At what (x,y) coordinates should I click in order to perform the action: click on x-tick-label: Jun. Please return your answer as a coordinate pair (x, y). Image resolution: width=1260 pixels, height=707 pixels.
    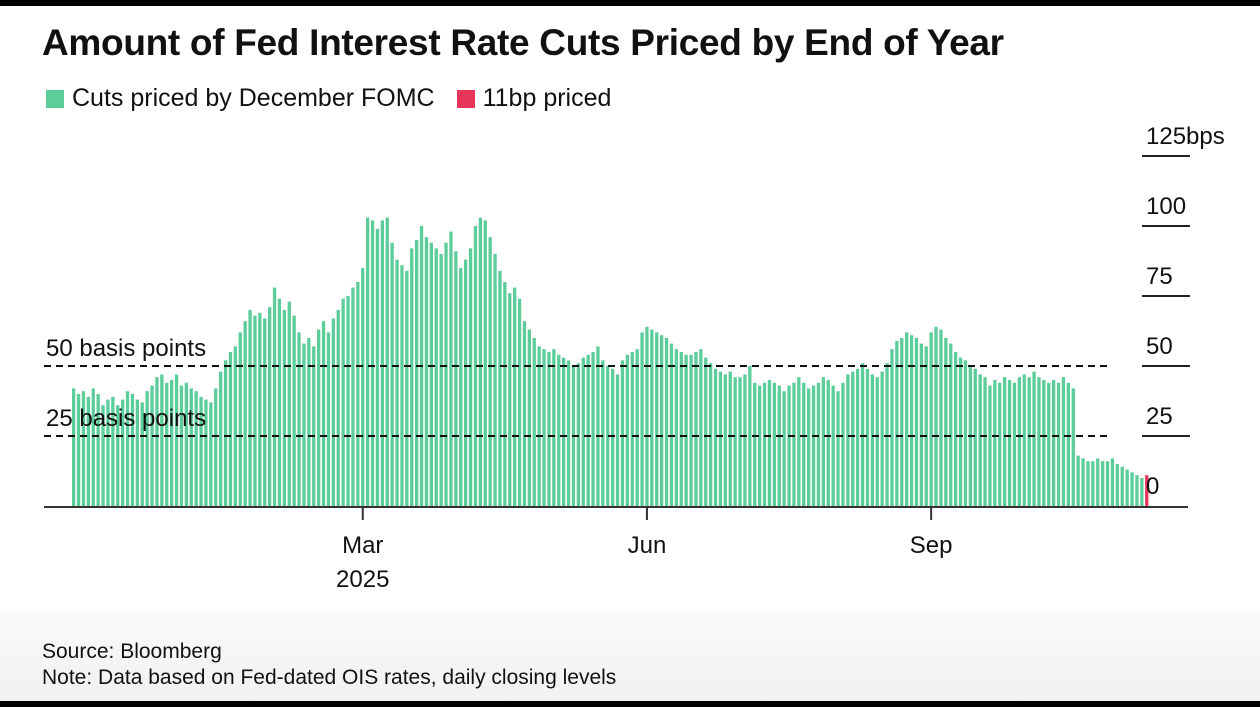
    Looking at the image, I should click on (647, 545).